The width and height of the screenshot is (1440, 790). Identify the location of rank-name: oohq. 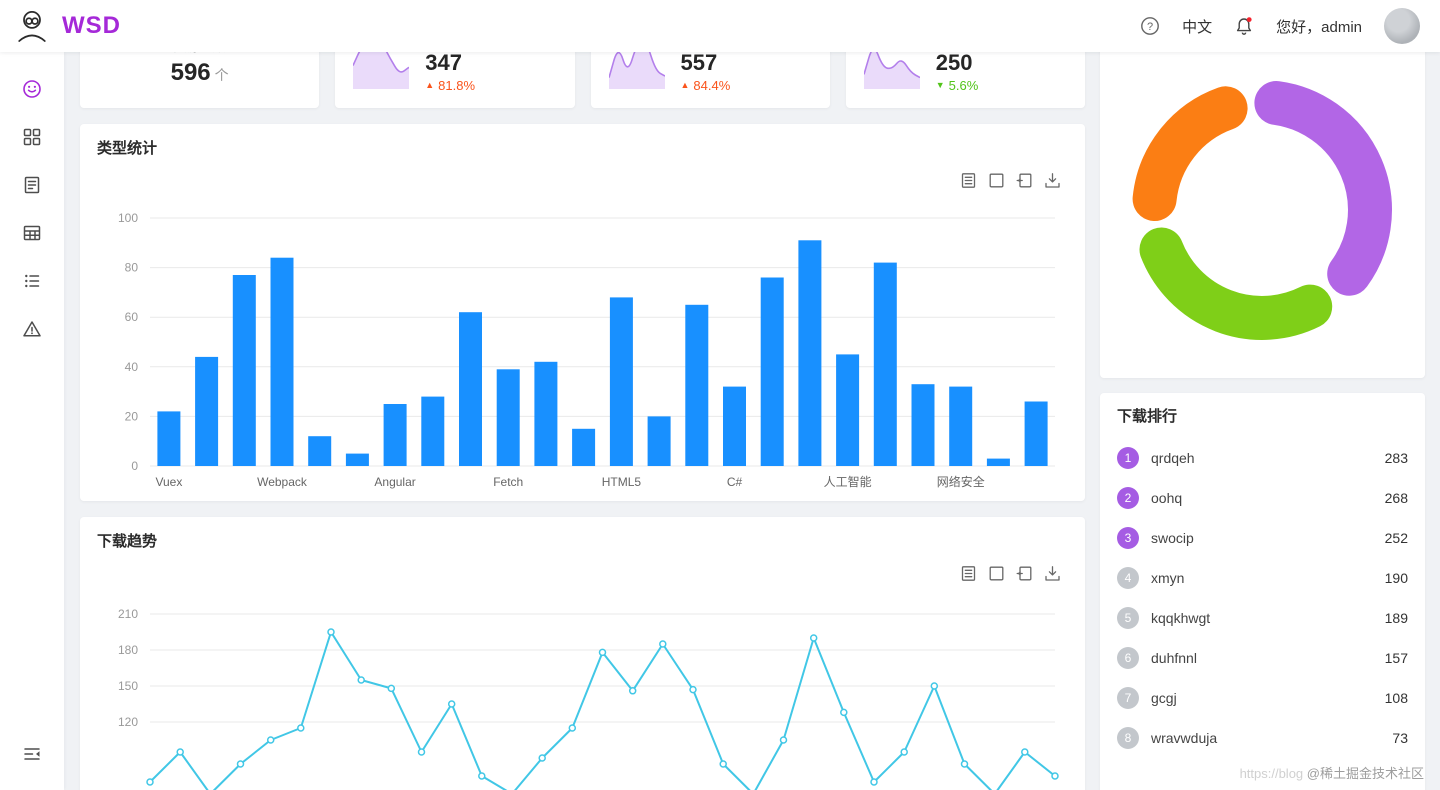
(1167, 498).